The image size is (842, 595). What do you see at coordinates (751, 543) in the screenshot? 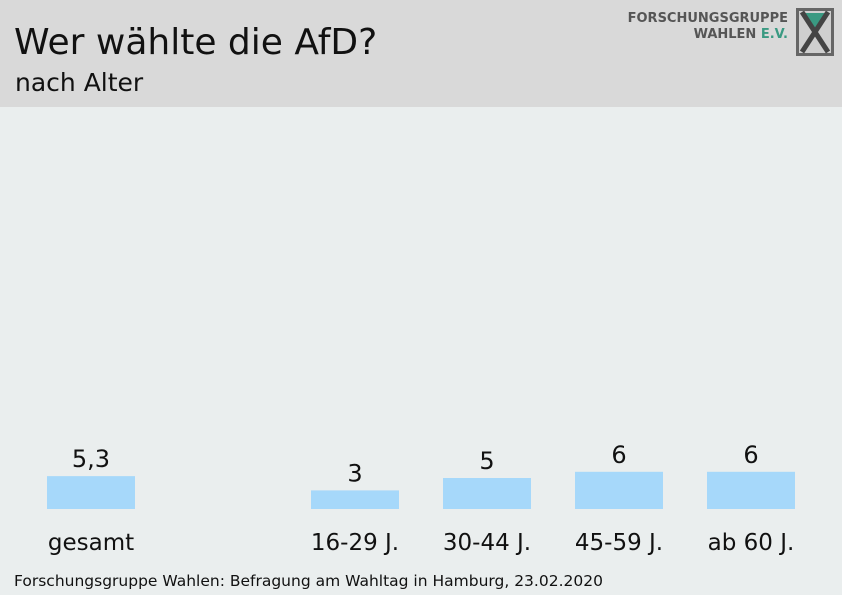
I see `category-label: ab 60 J.` at bounding box center [751, 543].